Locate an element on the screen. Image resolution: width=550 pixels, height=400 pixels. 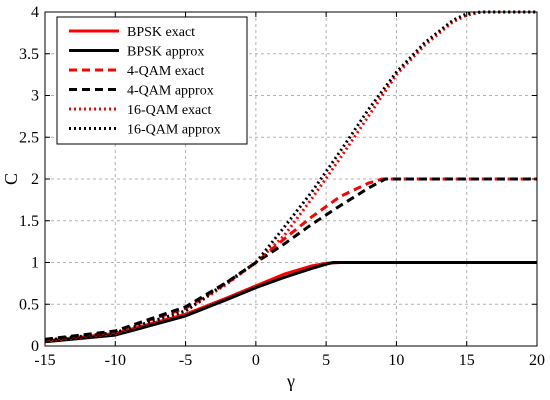
y-tick-label: 0 is located at coordinates (35, 346).